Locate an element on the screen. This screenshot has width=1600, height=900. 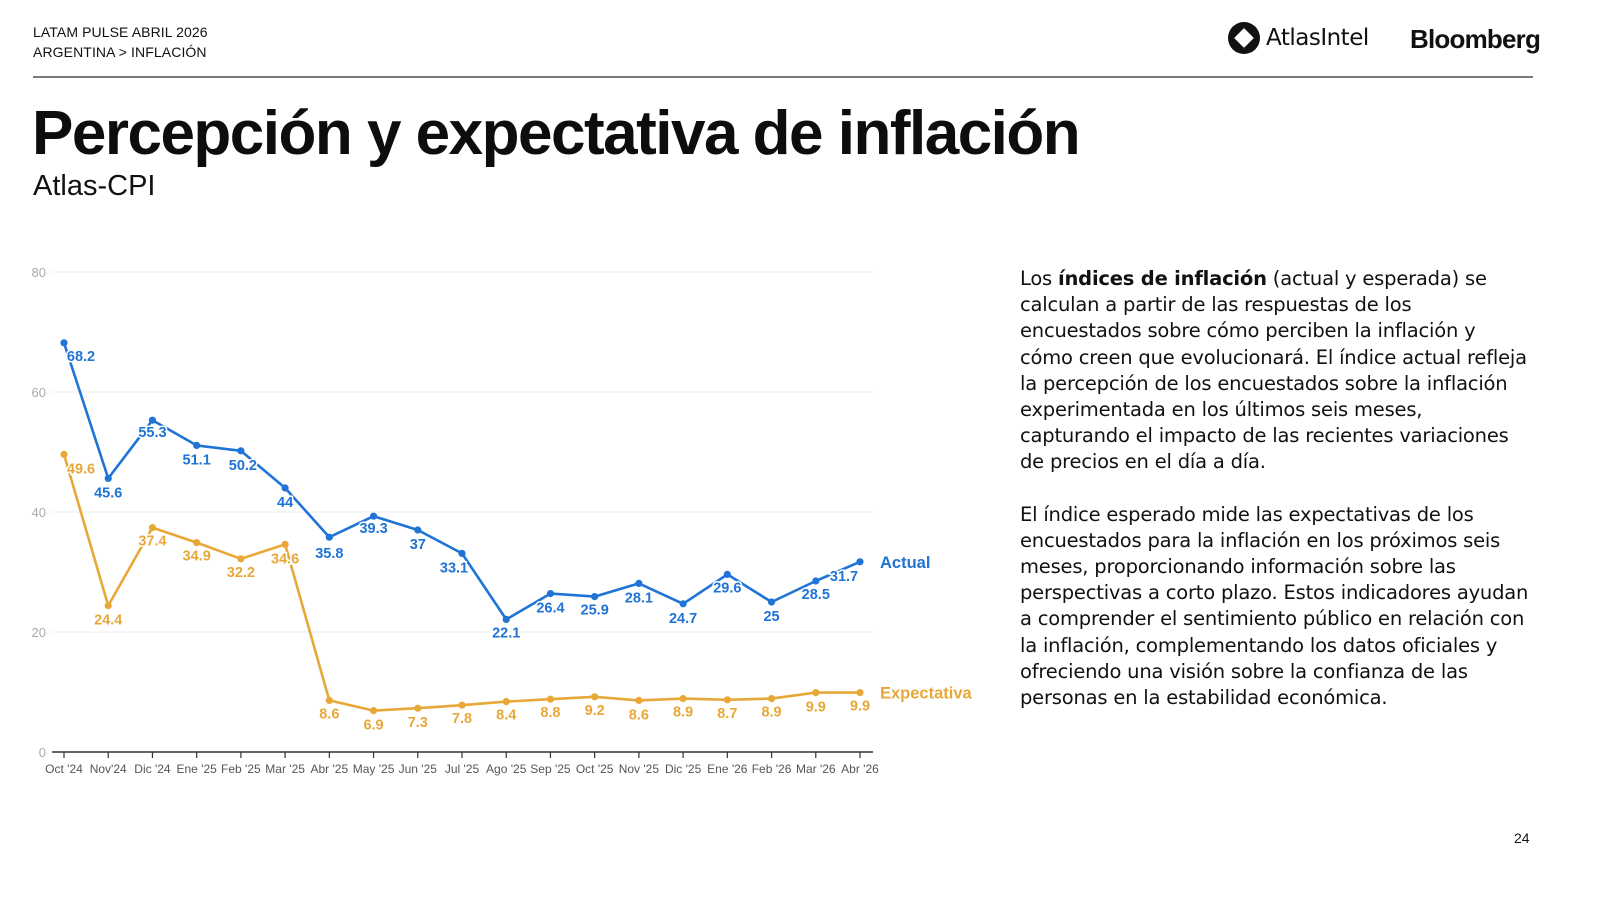
y-tick-label: 40 is located at coordinates (39, 512).